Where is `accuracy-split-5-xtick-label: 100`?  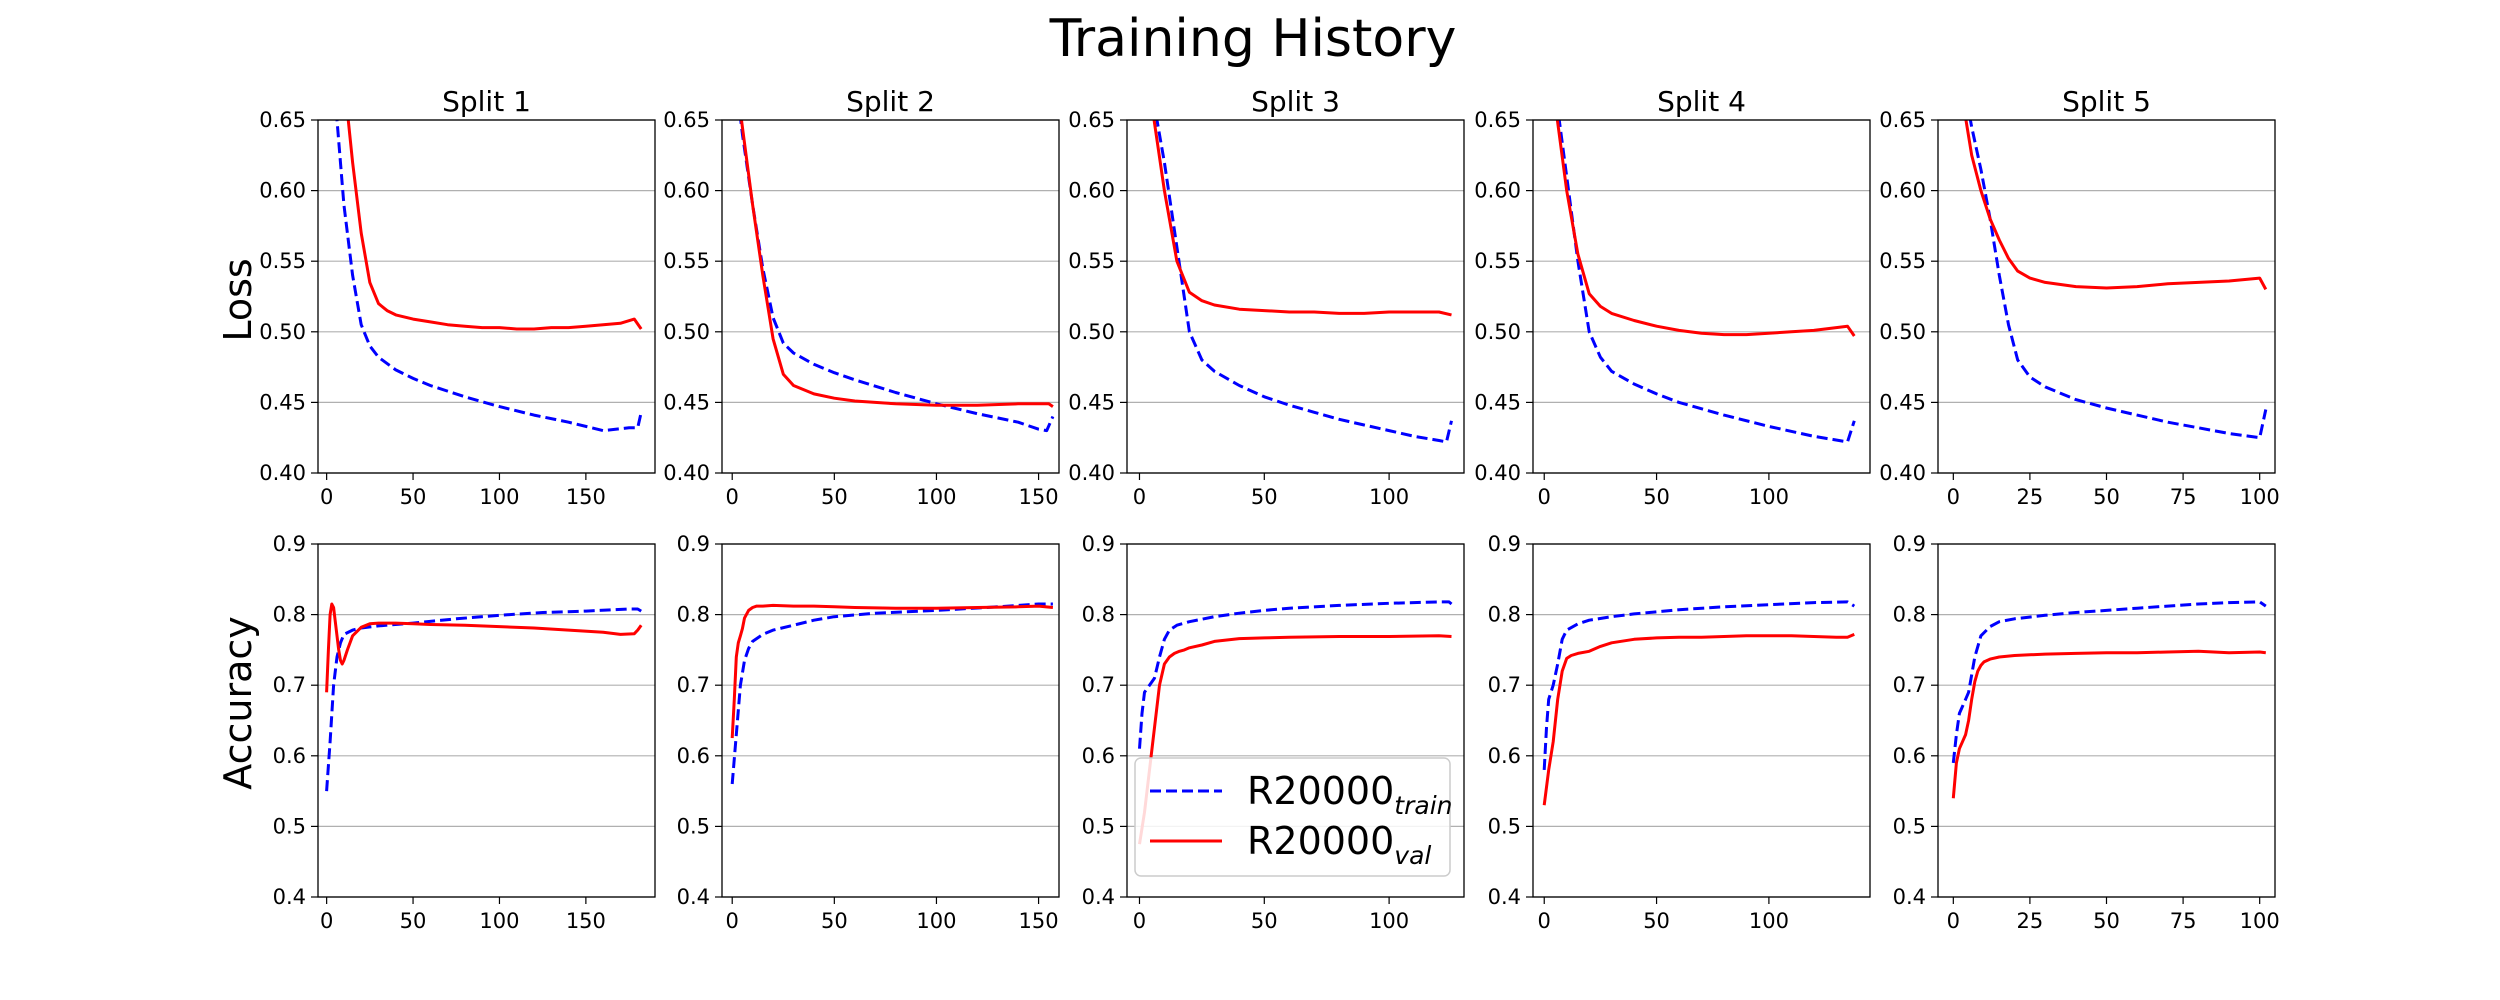 accuracy-split-5-xtick-label: 100 is located at coordinates (2260, 921).